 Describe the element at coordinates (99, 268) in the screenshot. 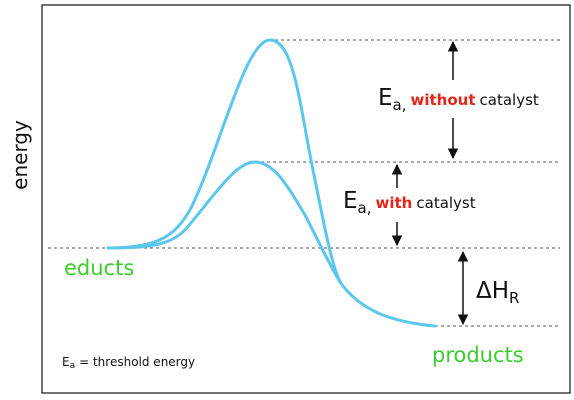

I see `educts-label: educts` at that location.